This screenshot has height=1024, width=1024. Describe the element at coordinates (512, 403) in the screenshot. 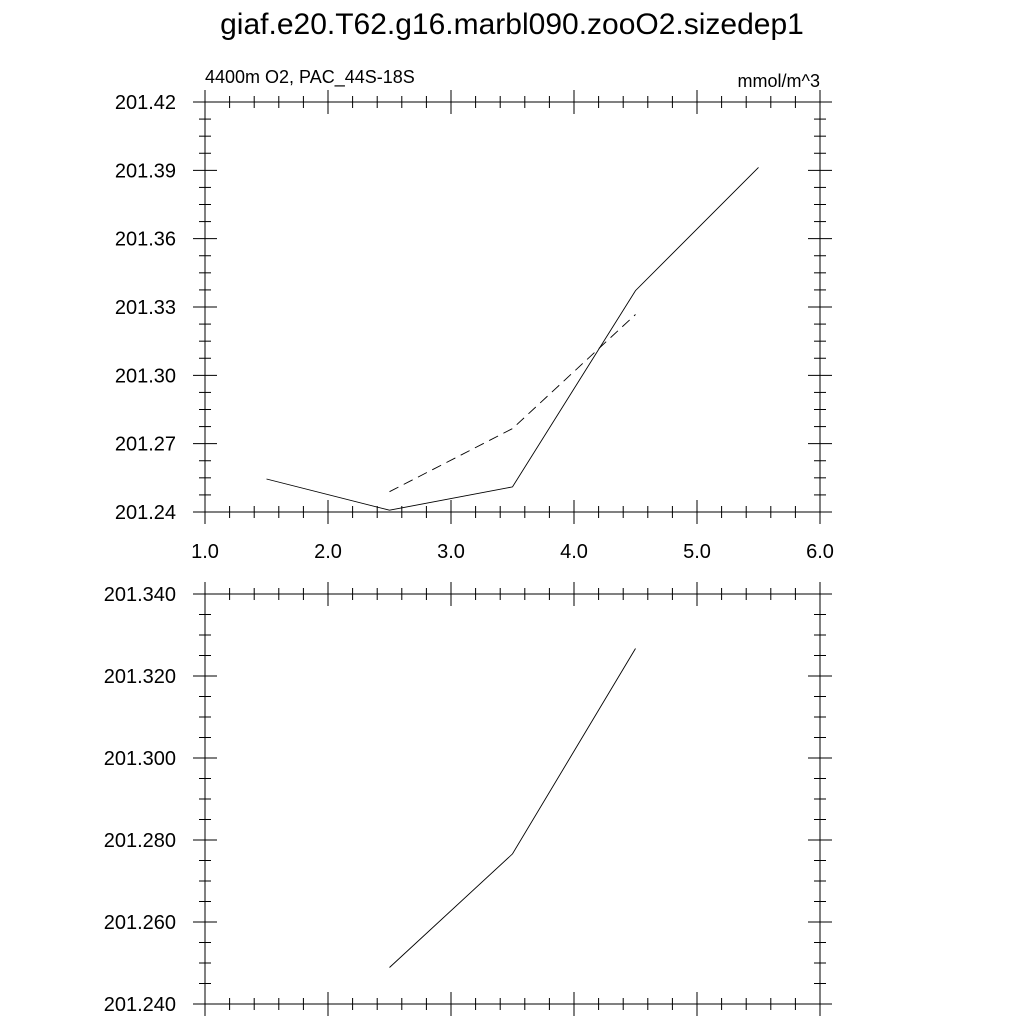

I see `series-line-dashed` at that location.